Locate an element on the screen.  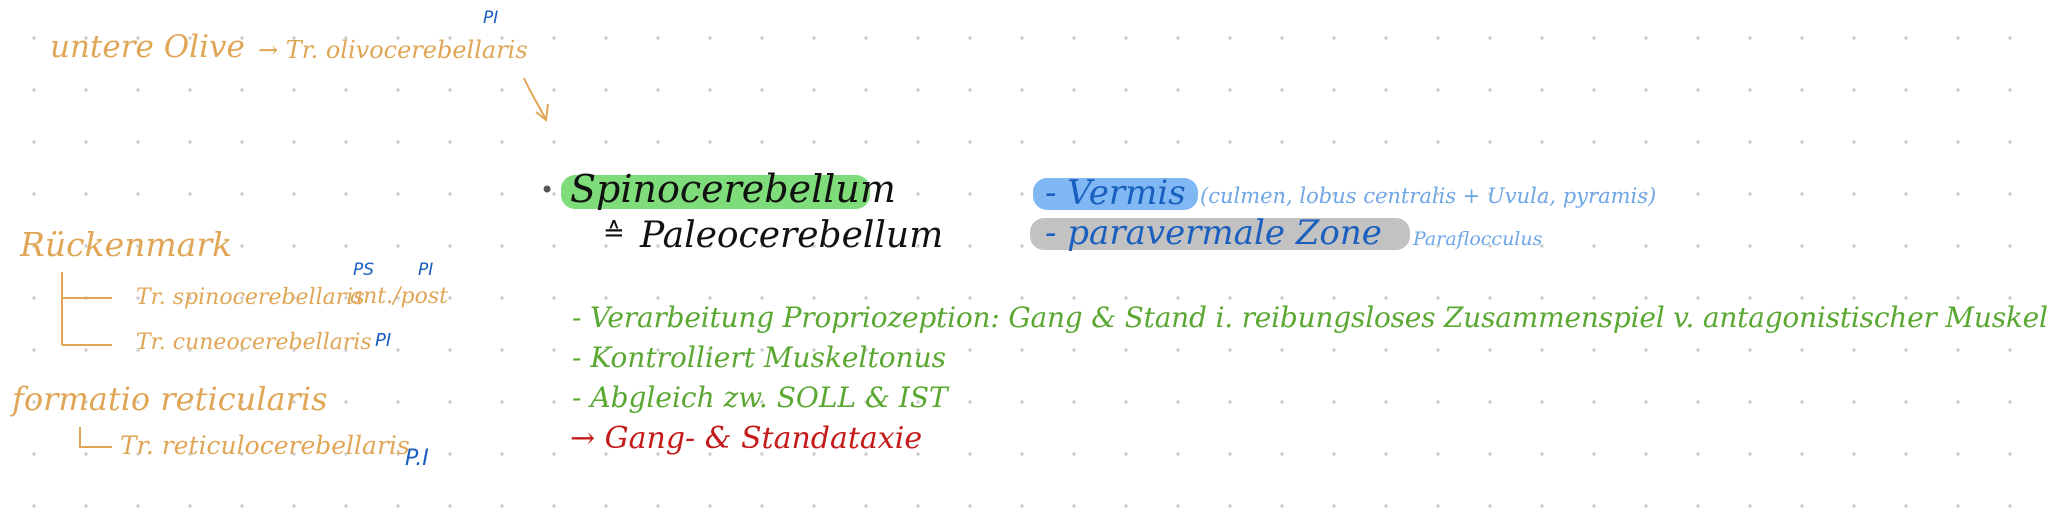
spino-tag-ps: PS is located at coordinates (364, 270).